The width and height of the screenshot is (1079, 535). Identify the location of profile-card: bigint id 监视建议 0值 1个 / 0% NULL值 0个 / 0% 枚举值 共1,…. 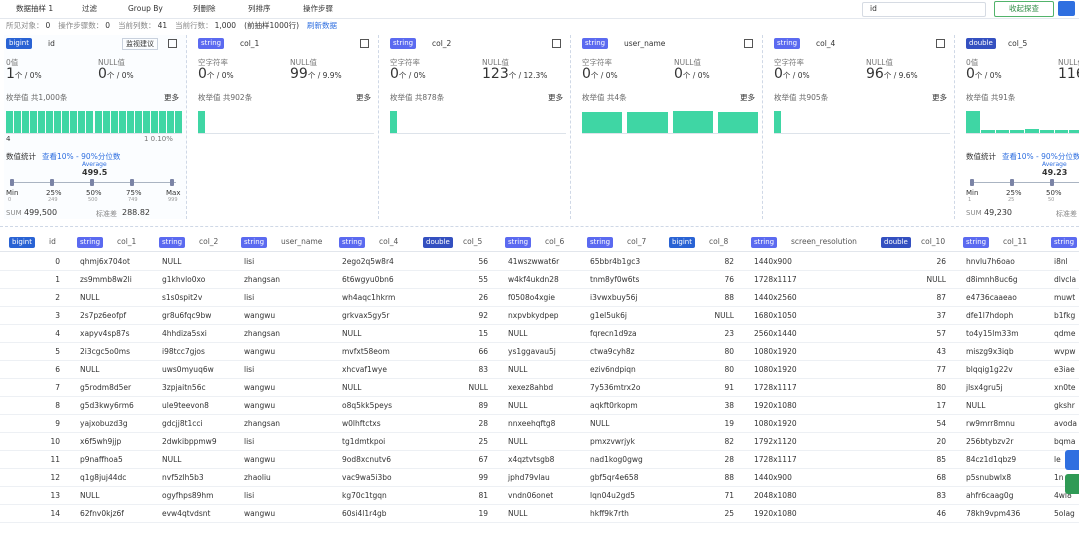
(95, 127).